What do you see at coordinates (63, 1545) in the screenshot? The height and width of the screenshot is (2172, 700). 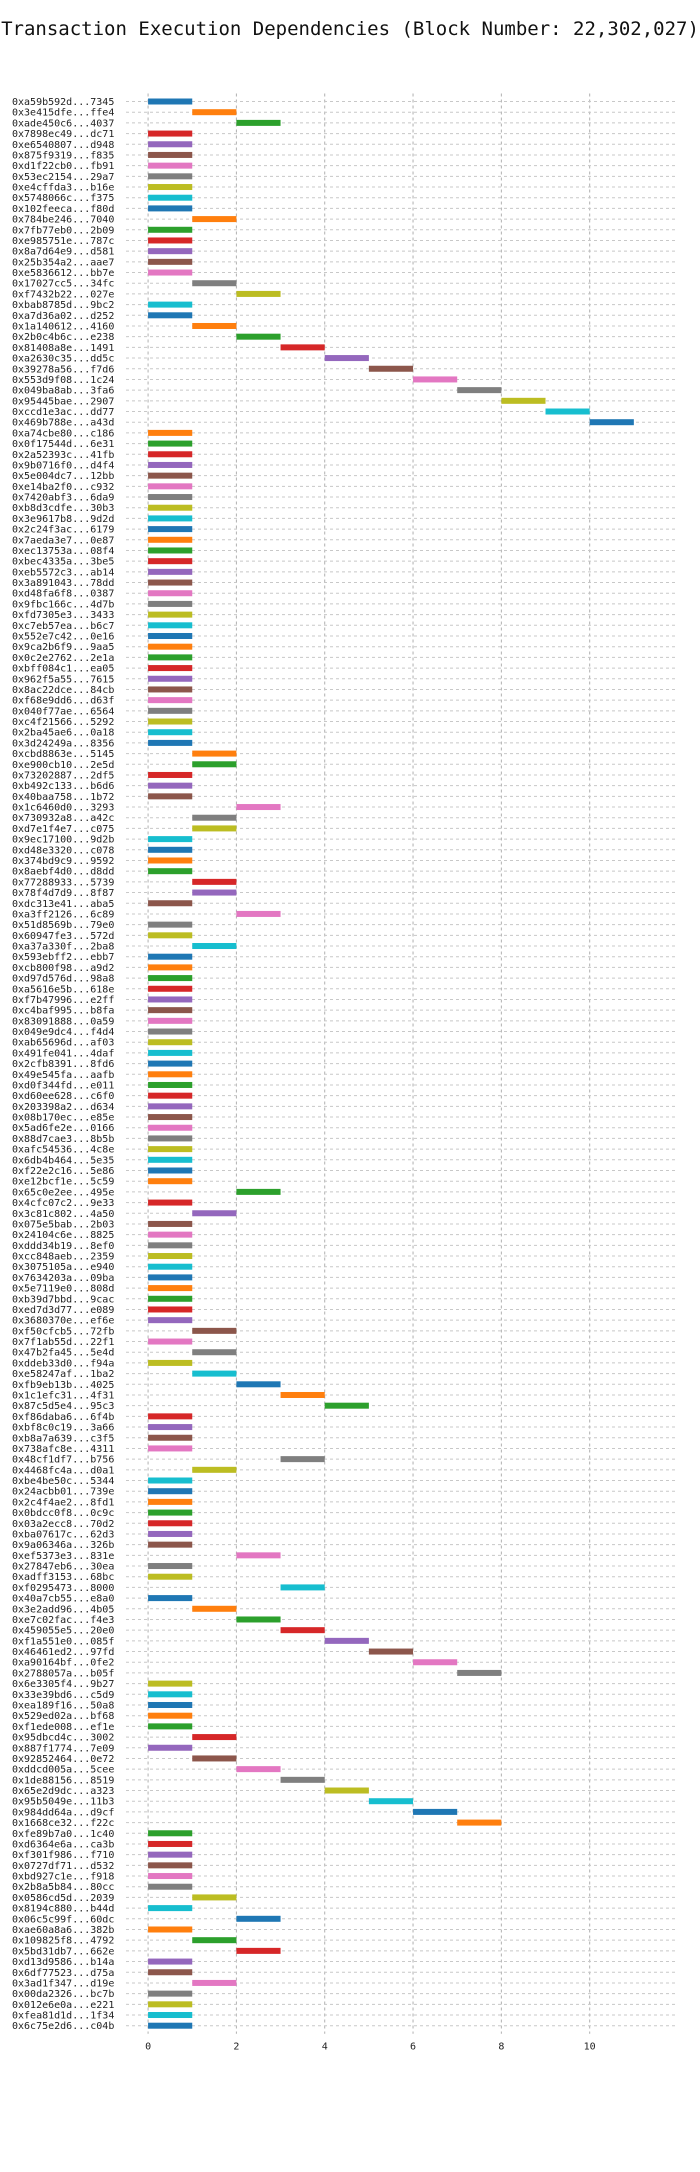 I see `y-tick-label: 0x9a06346a...326b` at bounding box center [63, 1545].